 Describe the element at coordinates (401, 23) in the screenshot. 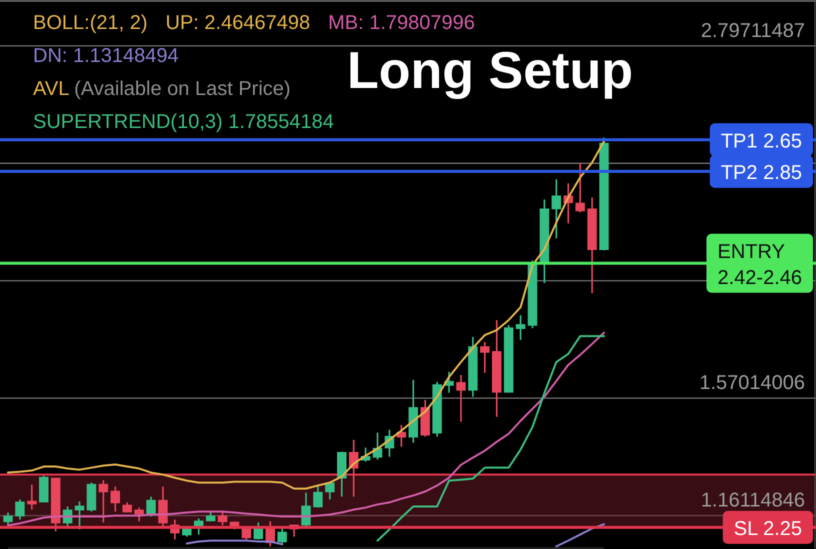

I see `text: MB: 1.79807996` at that location.